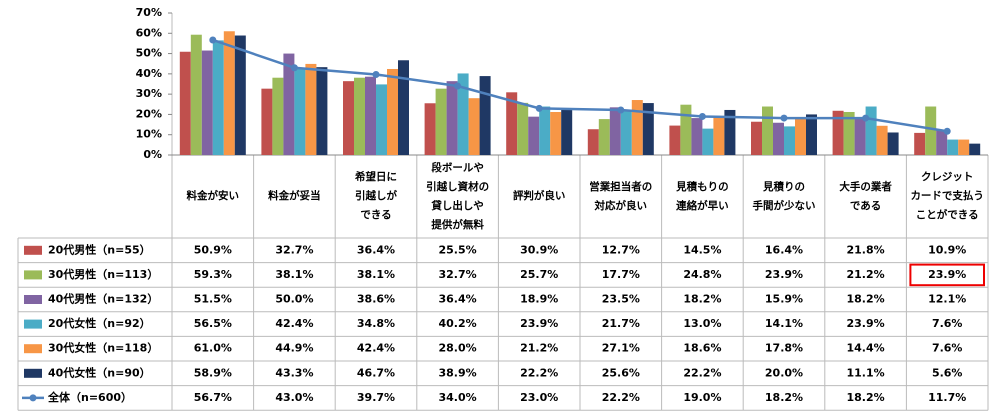  I want to click on table-cell: 13.0%, so click(702, 323).